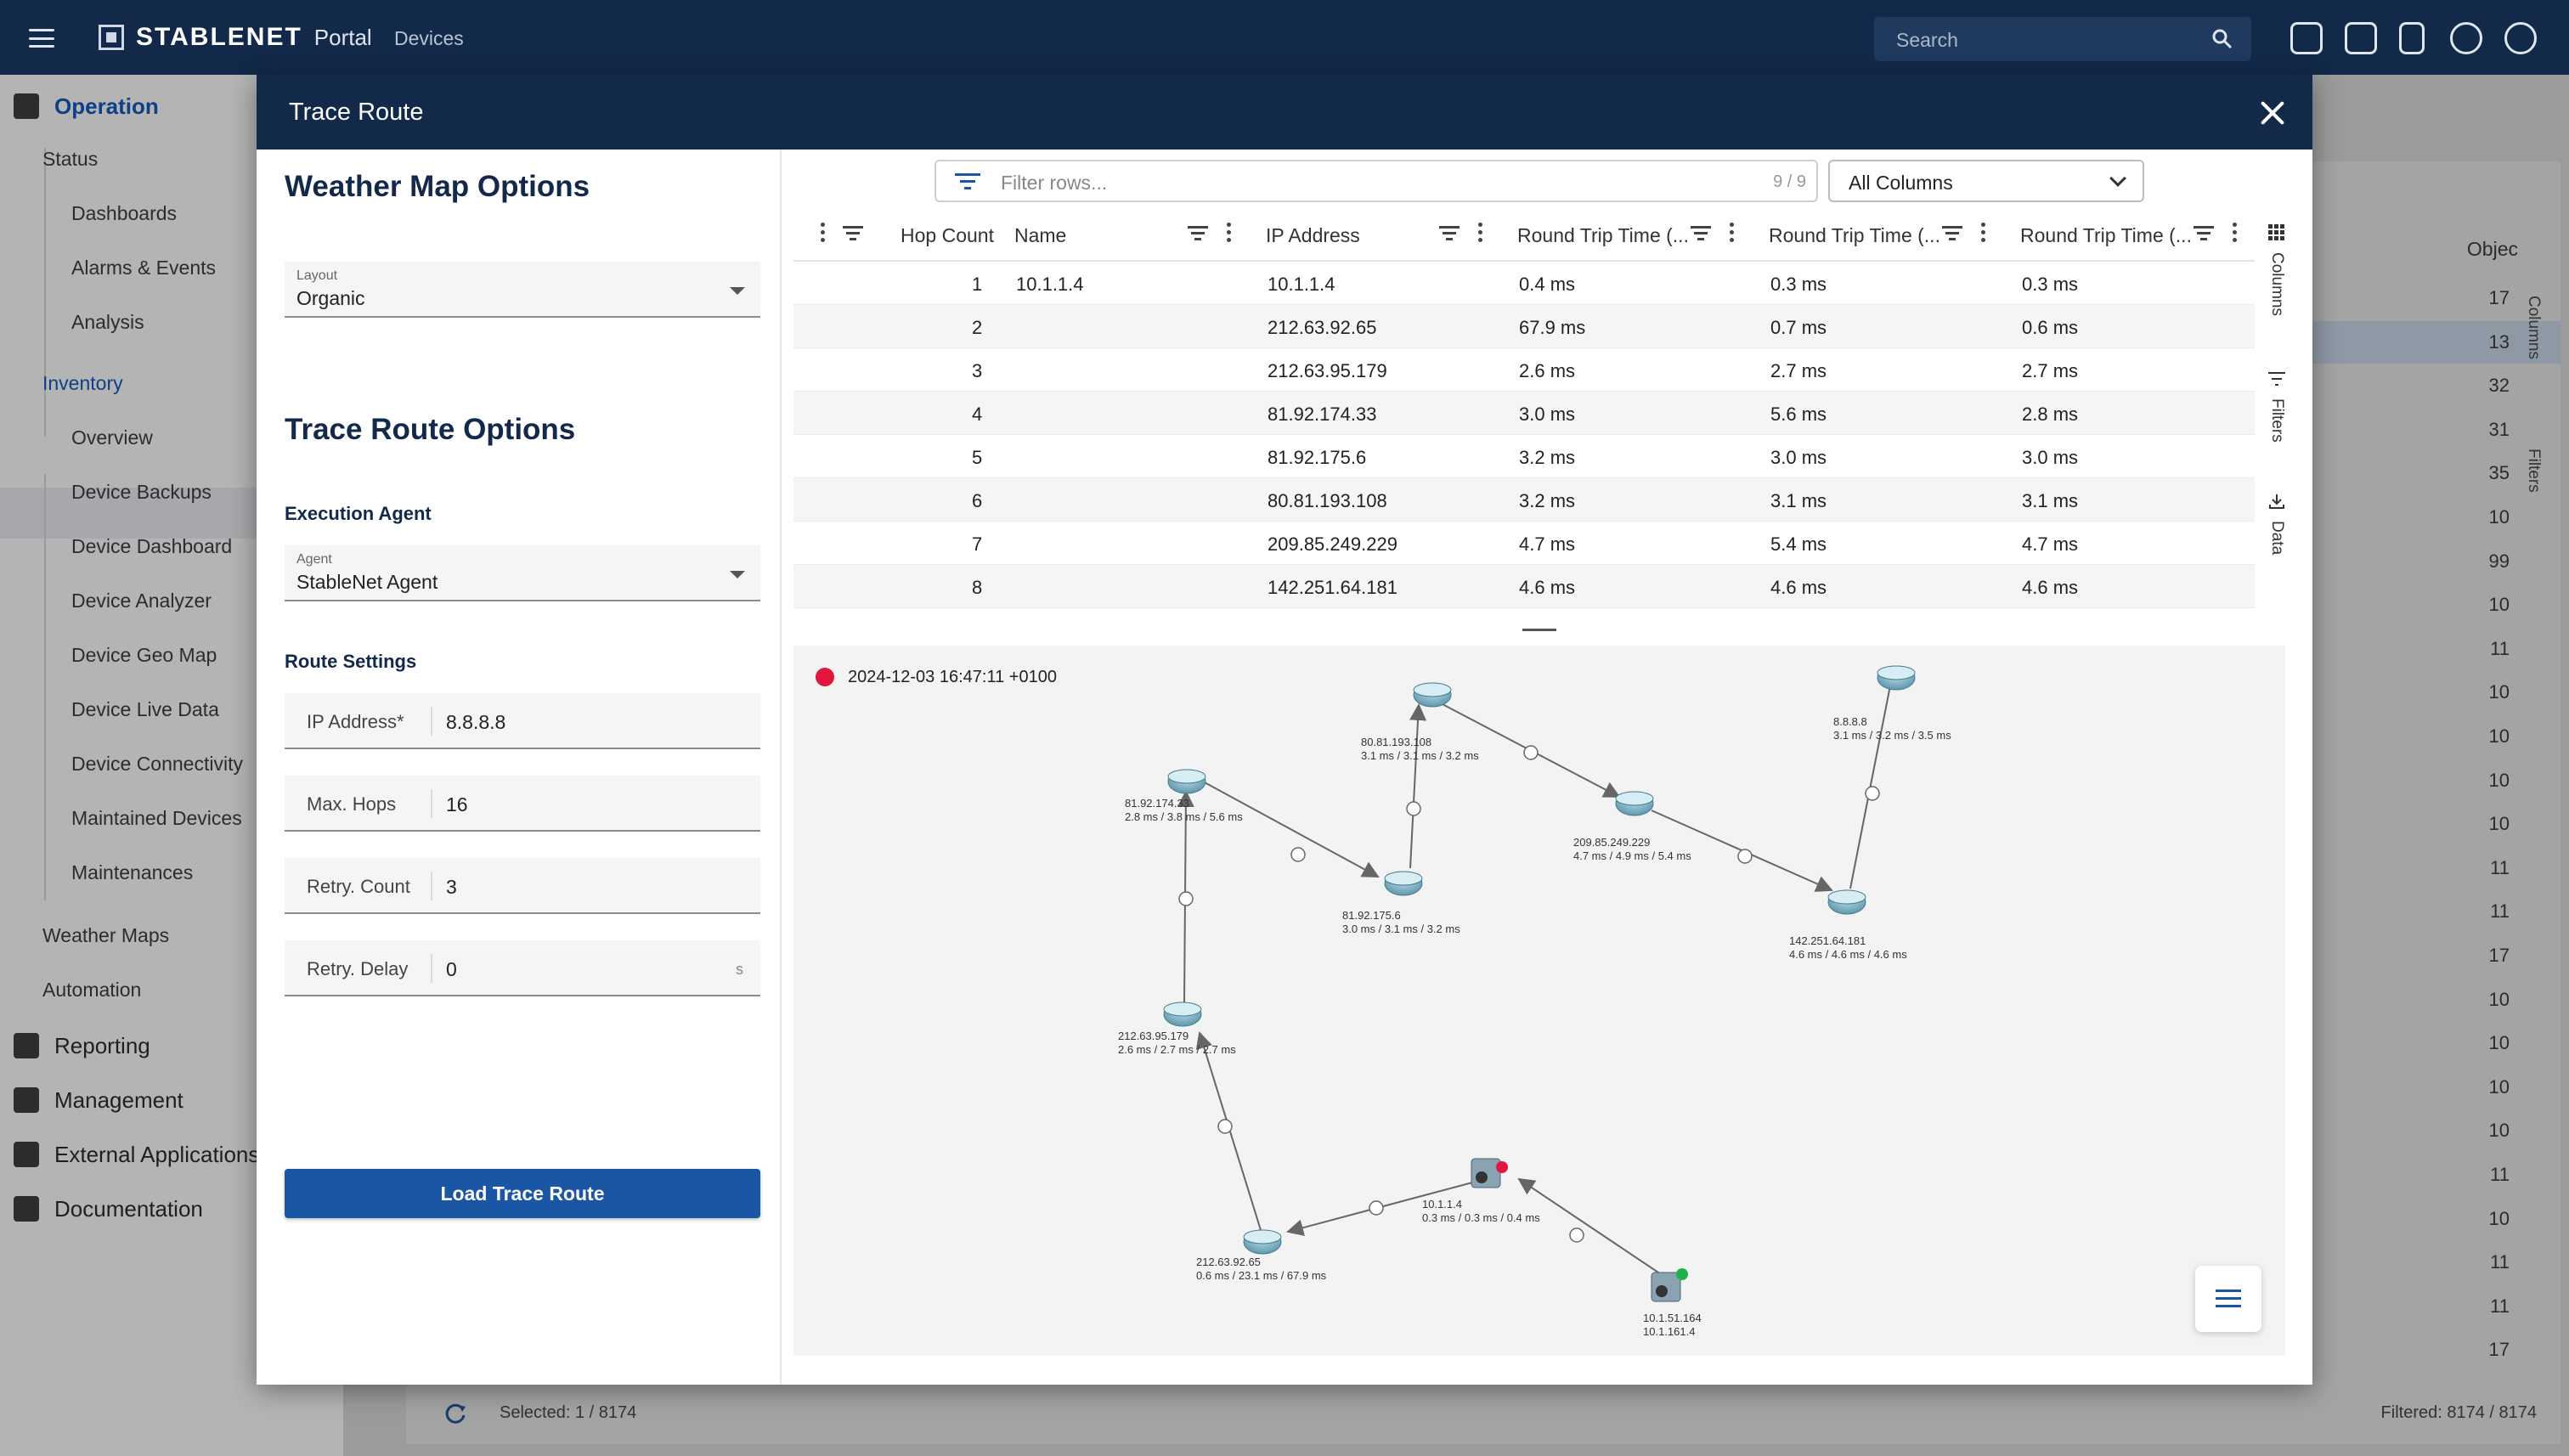 This screenshot has height=1456, width=2569. I want to click on filter-row-count: 9 / 9, so click(1790, 182).